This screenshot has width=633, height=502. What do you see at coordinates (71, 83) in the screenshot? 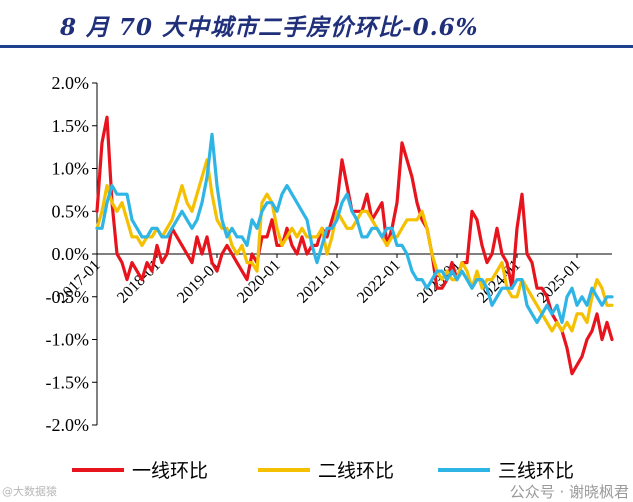
I see `y-tick-label: 2.0%` at bounding box center [71, 83].